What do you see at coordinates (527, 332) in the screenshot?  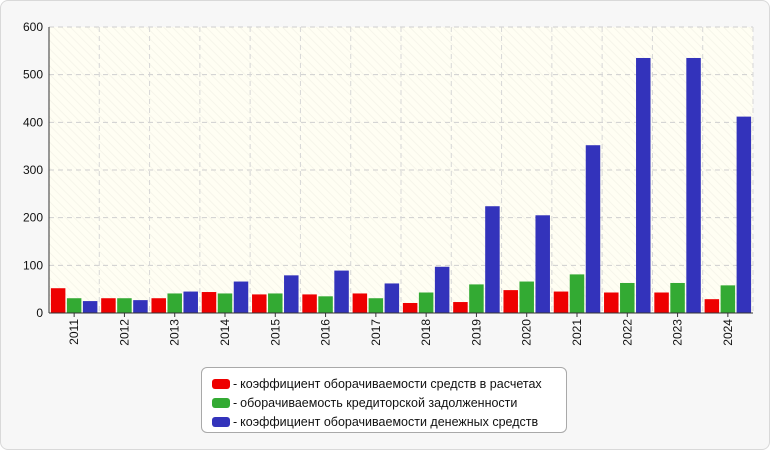 I see `x-tick-label: 2020` at bounding box center [527, 332].